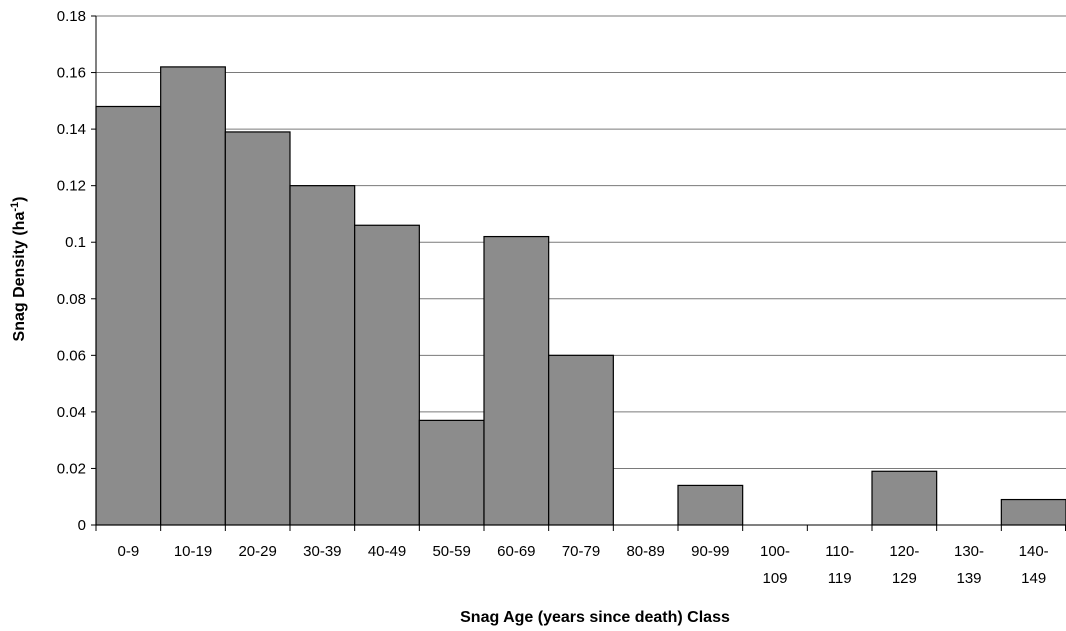  What do you see at coordinates (257, 551) in the screenshot?
I see `x-tick-label: 20-29` at bounding box center [257, 551].